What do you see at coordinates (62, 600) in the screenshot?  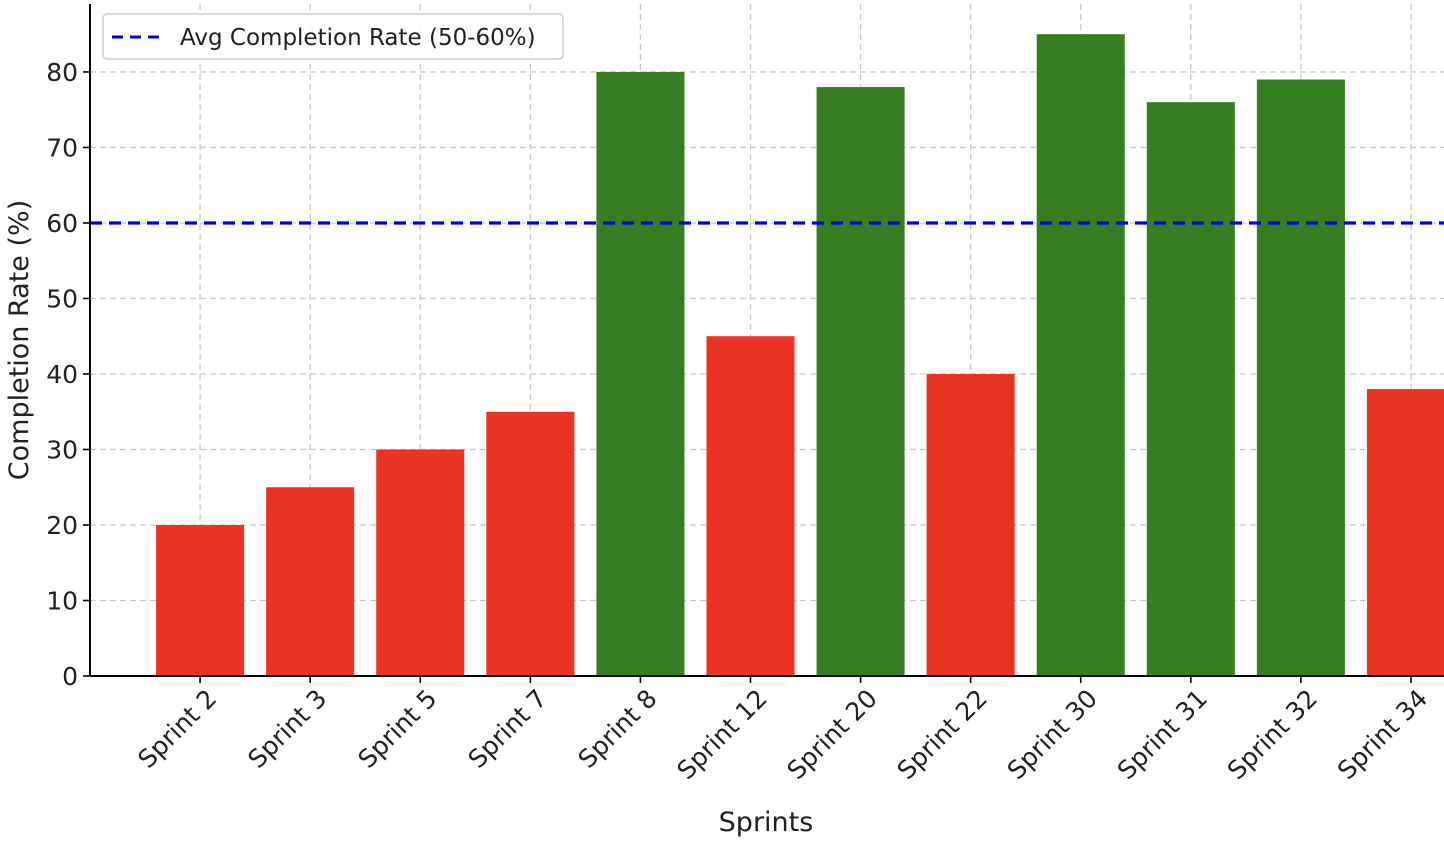 I see `y-tick-label: 10` at bounding box center [62, 600].